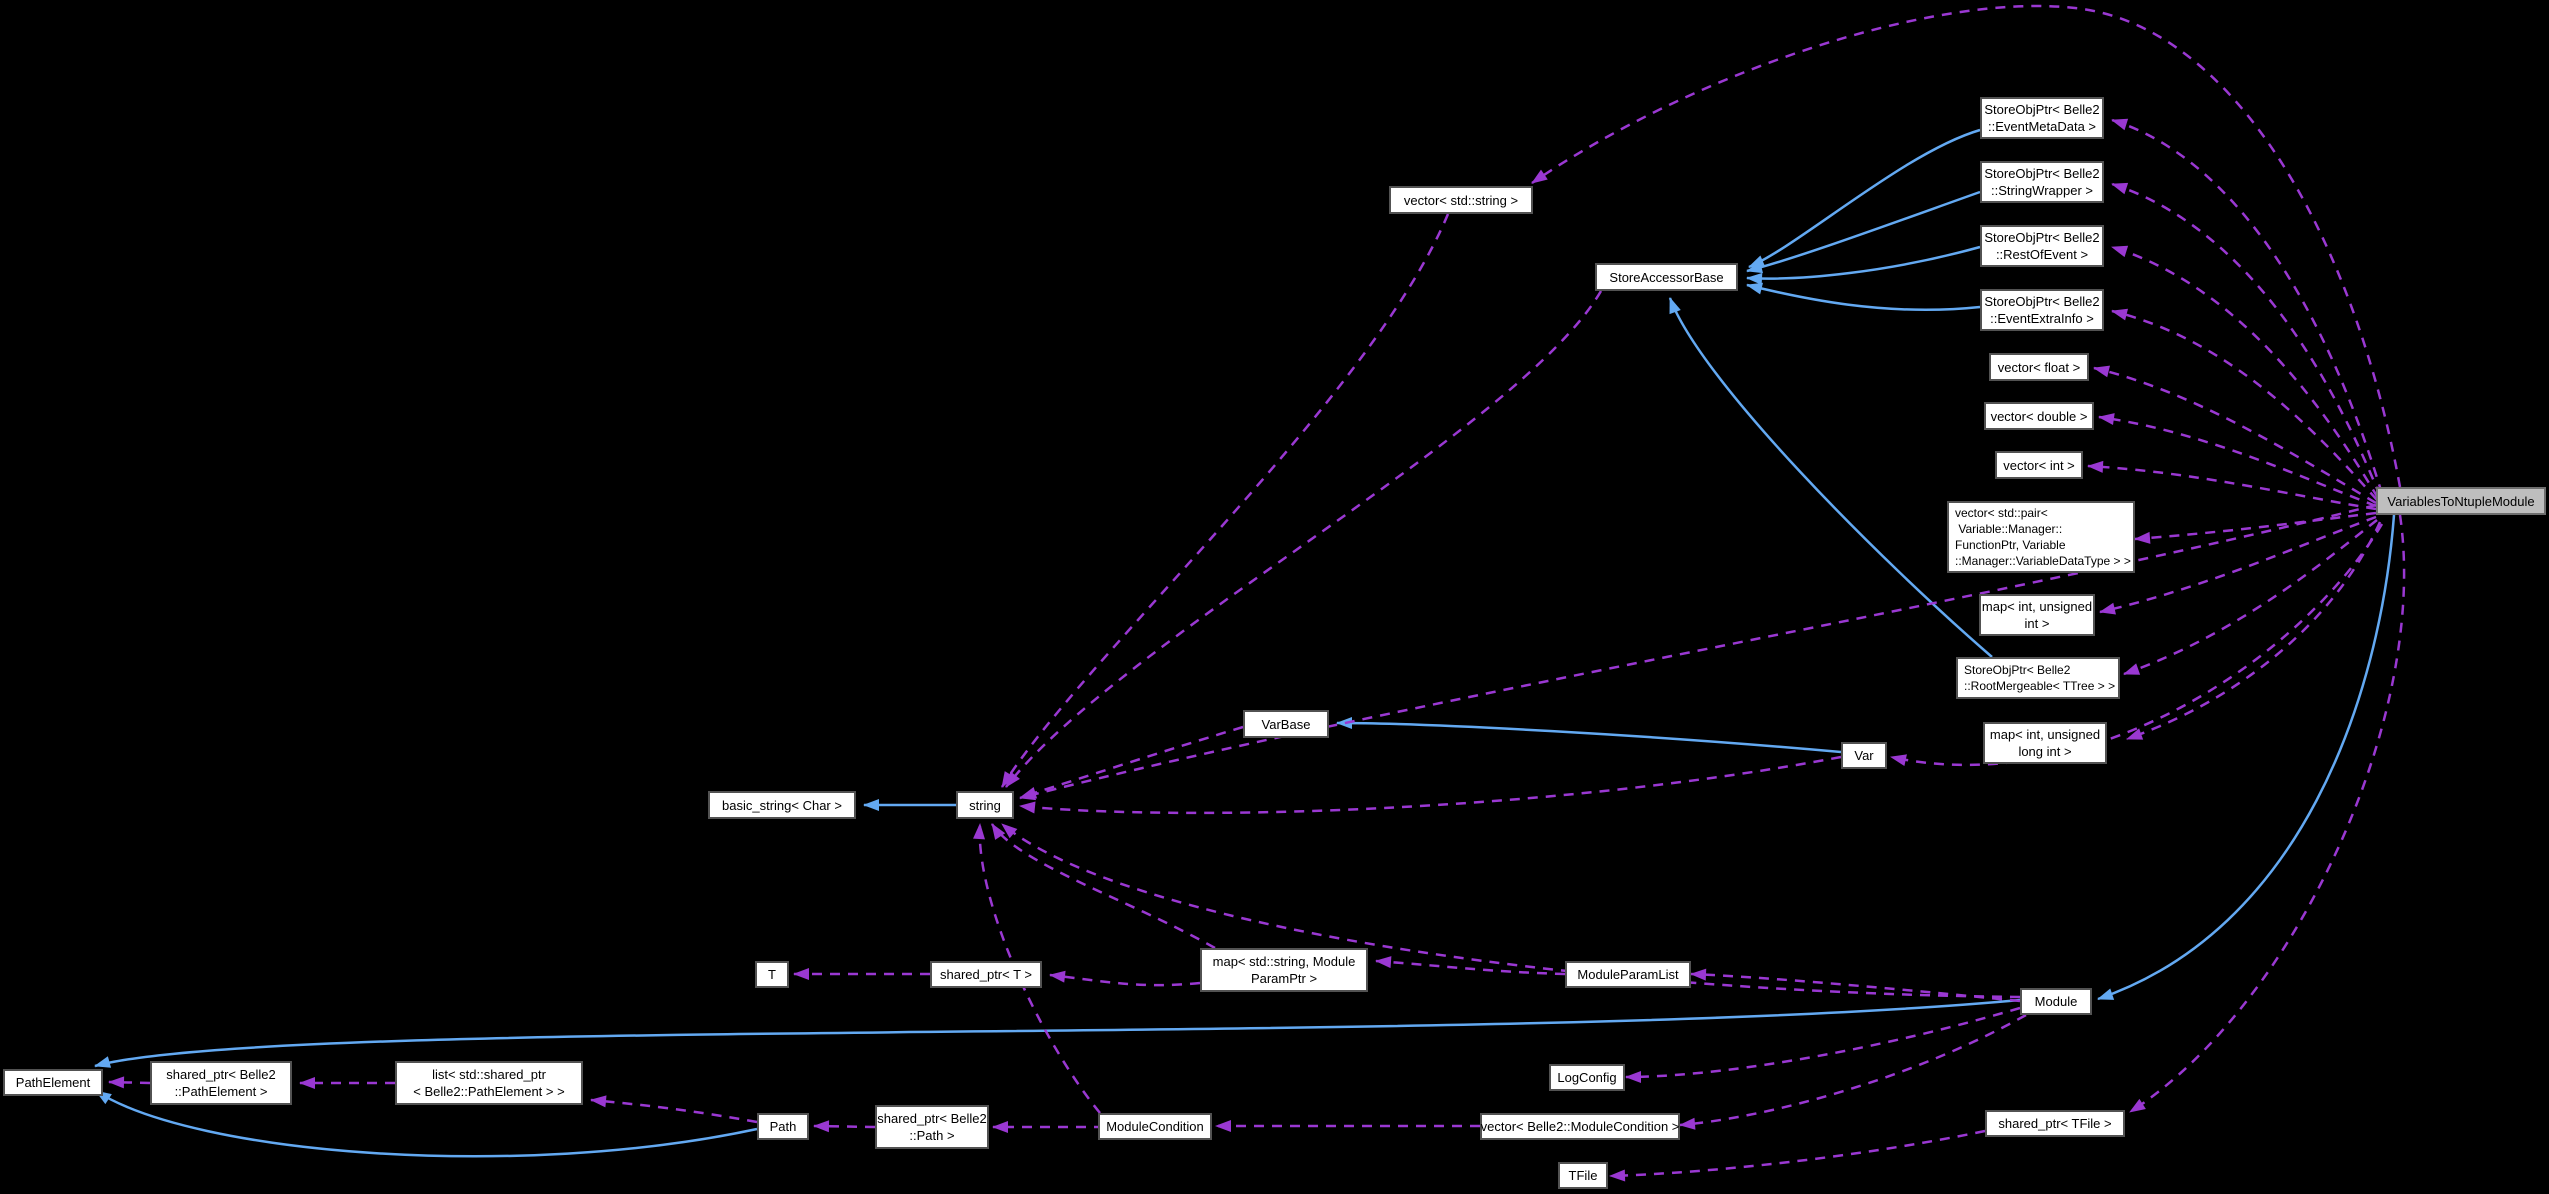 The width and height of the screenshot is (2549, 1194). I want to click on edge-mpl-map_mpp, so click(1470, 966).